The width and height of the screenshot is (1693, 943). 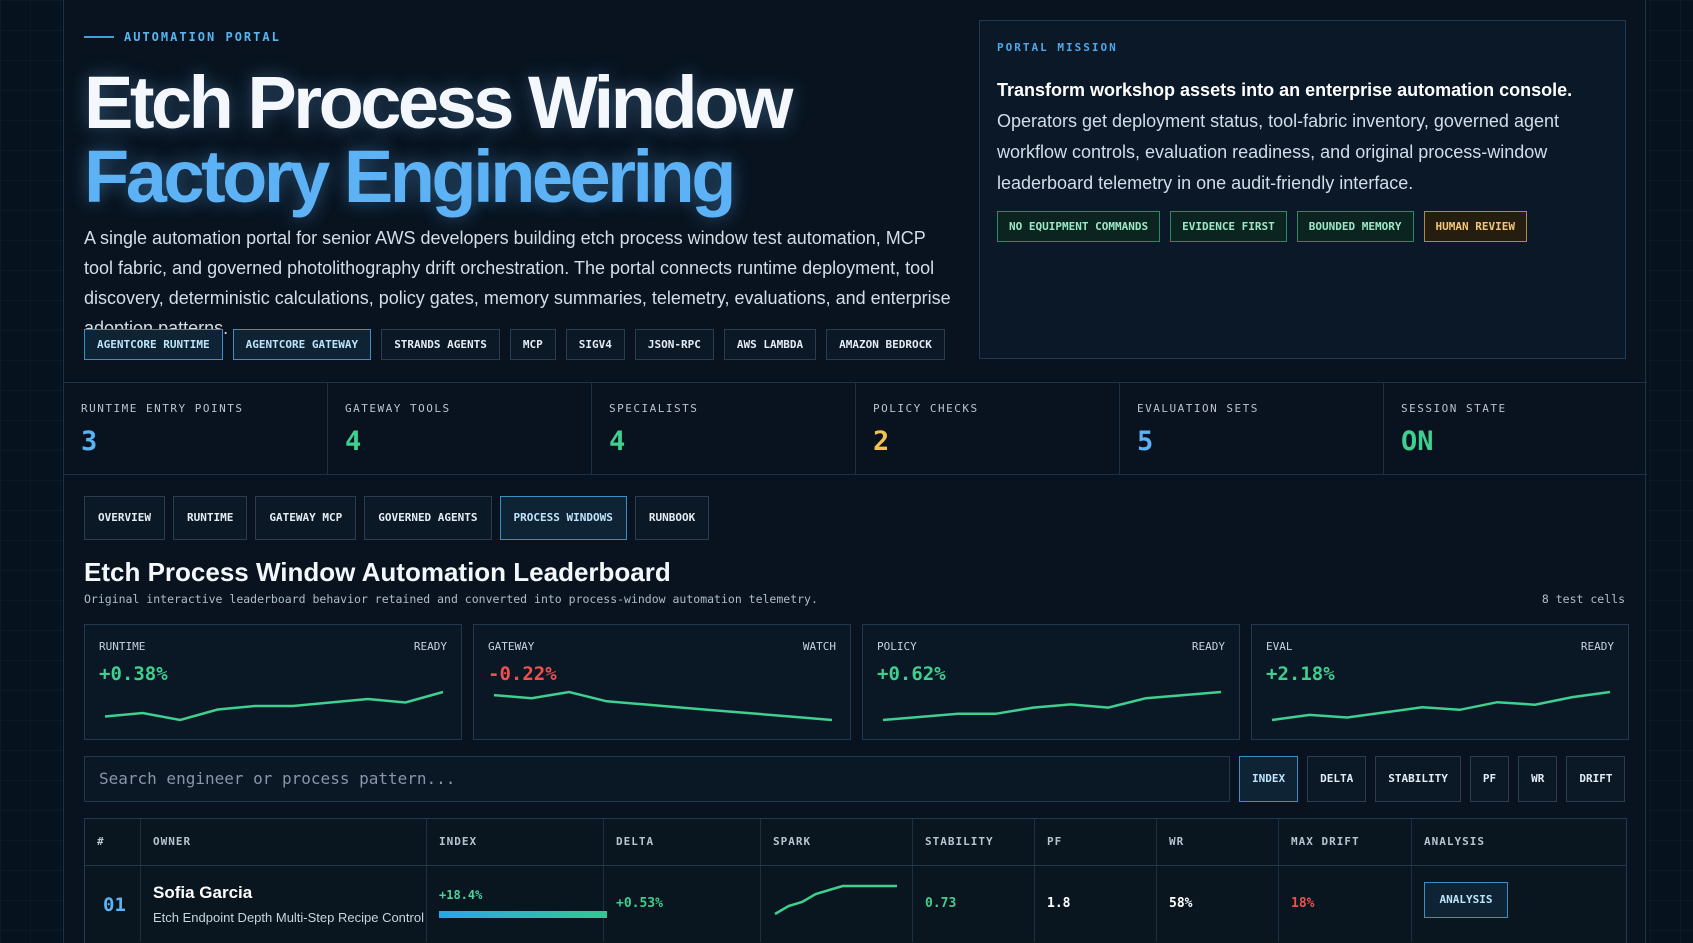 What do you see at coordinates (792, 841) in the screenshot?
I see `column-header: SPARK` at bounding box center [792, 841].